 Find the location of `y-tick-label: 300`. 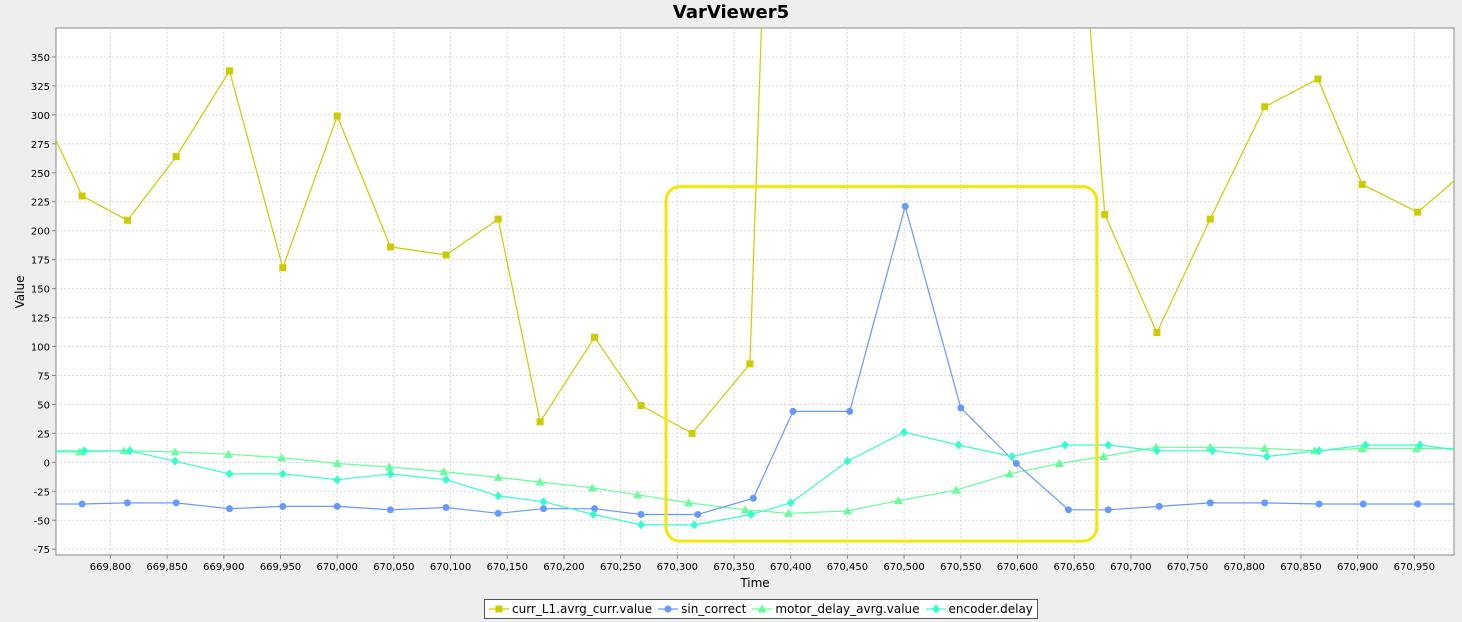

y-tick-label: 300 is located at coordinates (40, 116).